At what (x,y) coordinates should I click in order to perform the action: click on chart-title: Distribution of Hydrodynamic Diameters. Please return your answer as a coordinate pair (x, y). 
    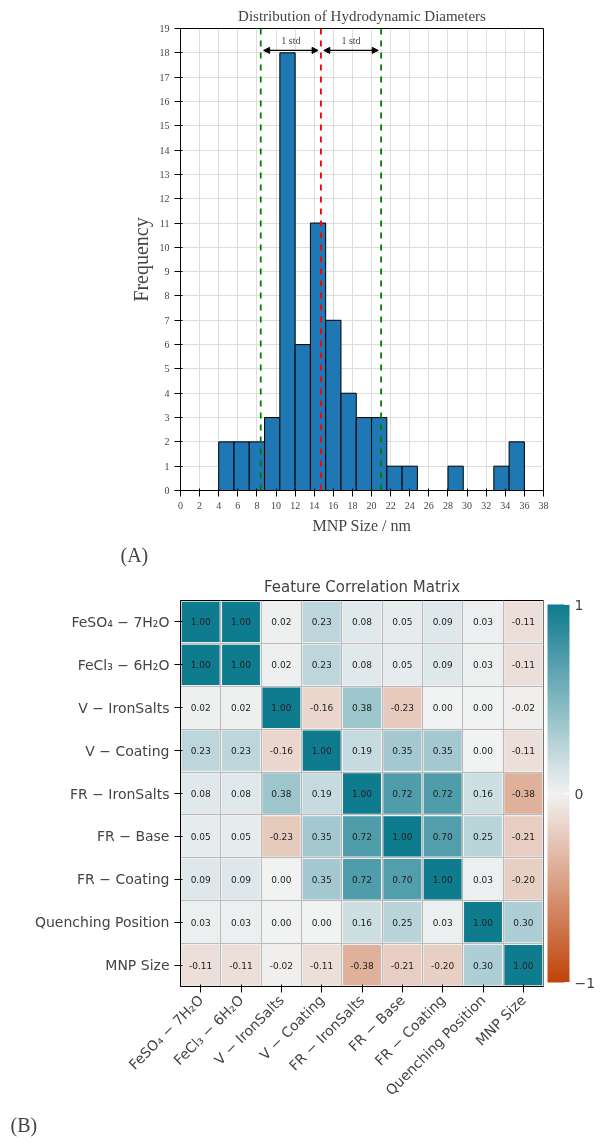
    Looking at the image, I should click on (362, 15).